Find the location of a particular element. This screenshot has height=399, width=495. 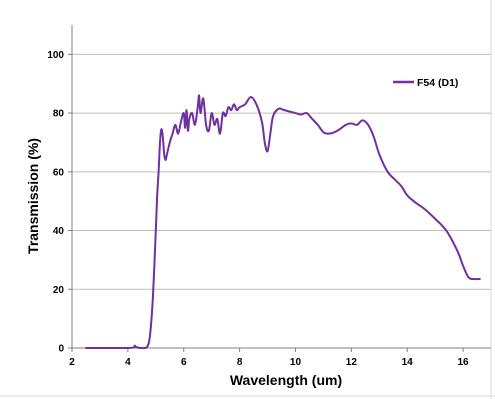

y-tick-label: 20 is located at coordinates (59, 290).